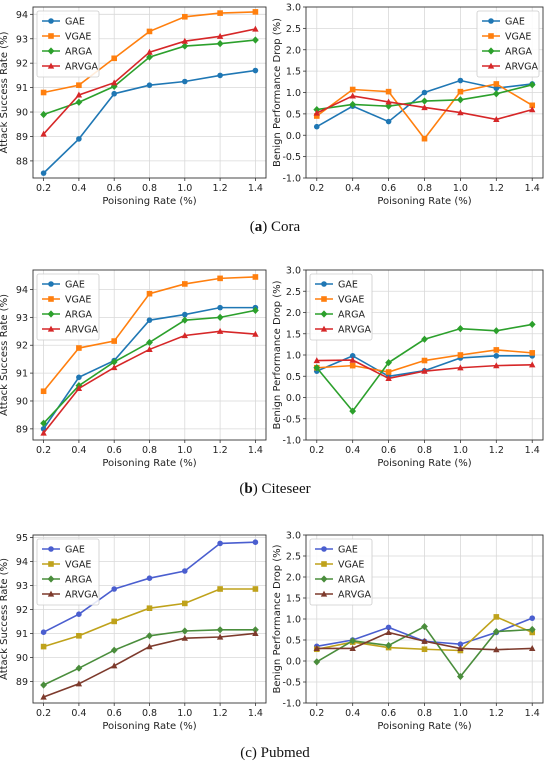  What do you see at coordinates (291, 419) in the screenshot?
I see `y-tick-label: -0.5` at bounding box center [291, 419].